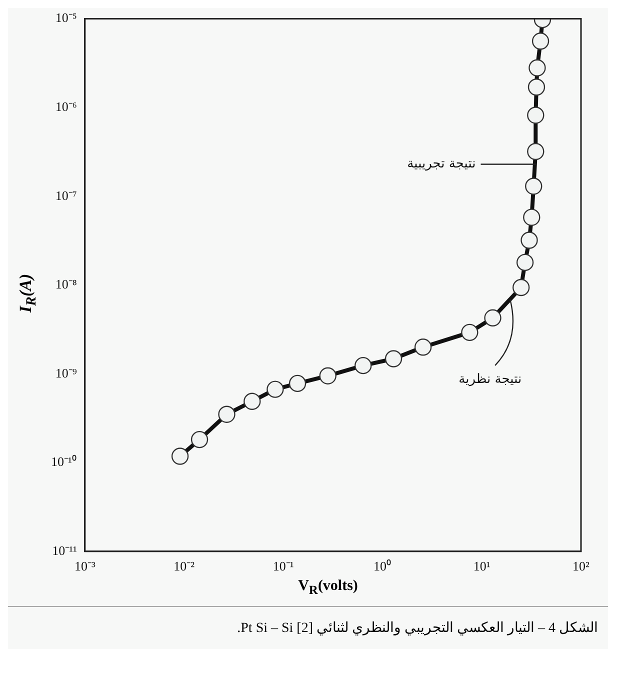 This screenshot has height=673, width=618. Describe the element at coordinates (490, 379) in the screenshot. I see `annotation: نتيجة نظرية` at that location.